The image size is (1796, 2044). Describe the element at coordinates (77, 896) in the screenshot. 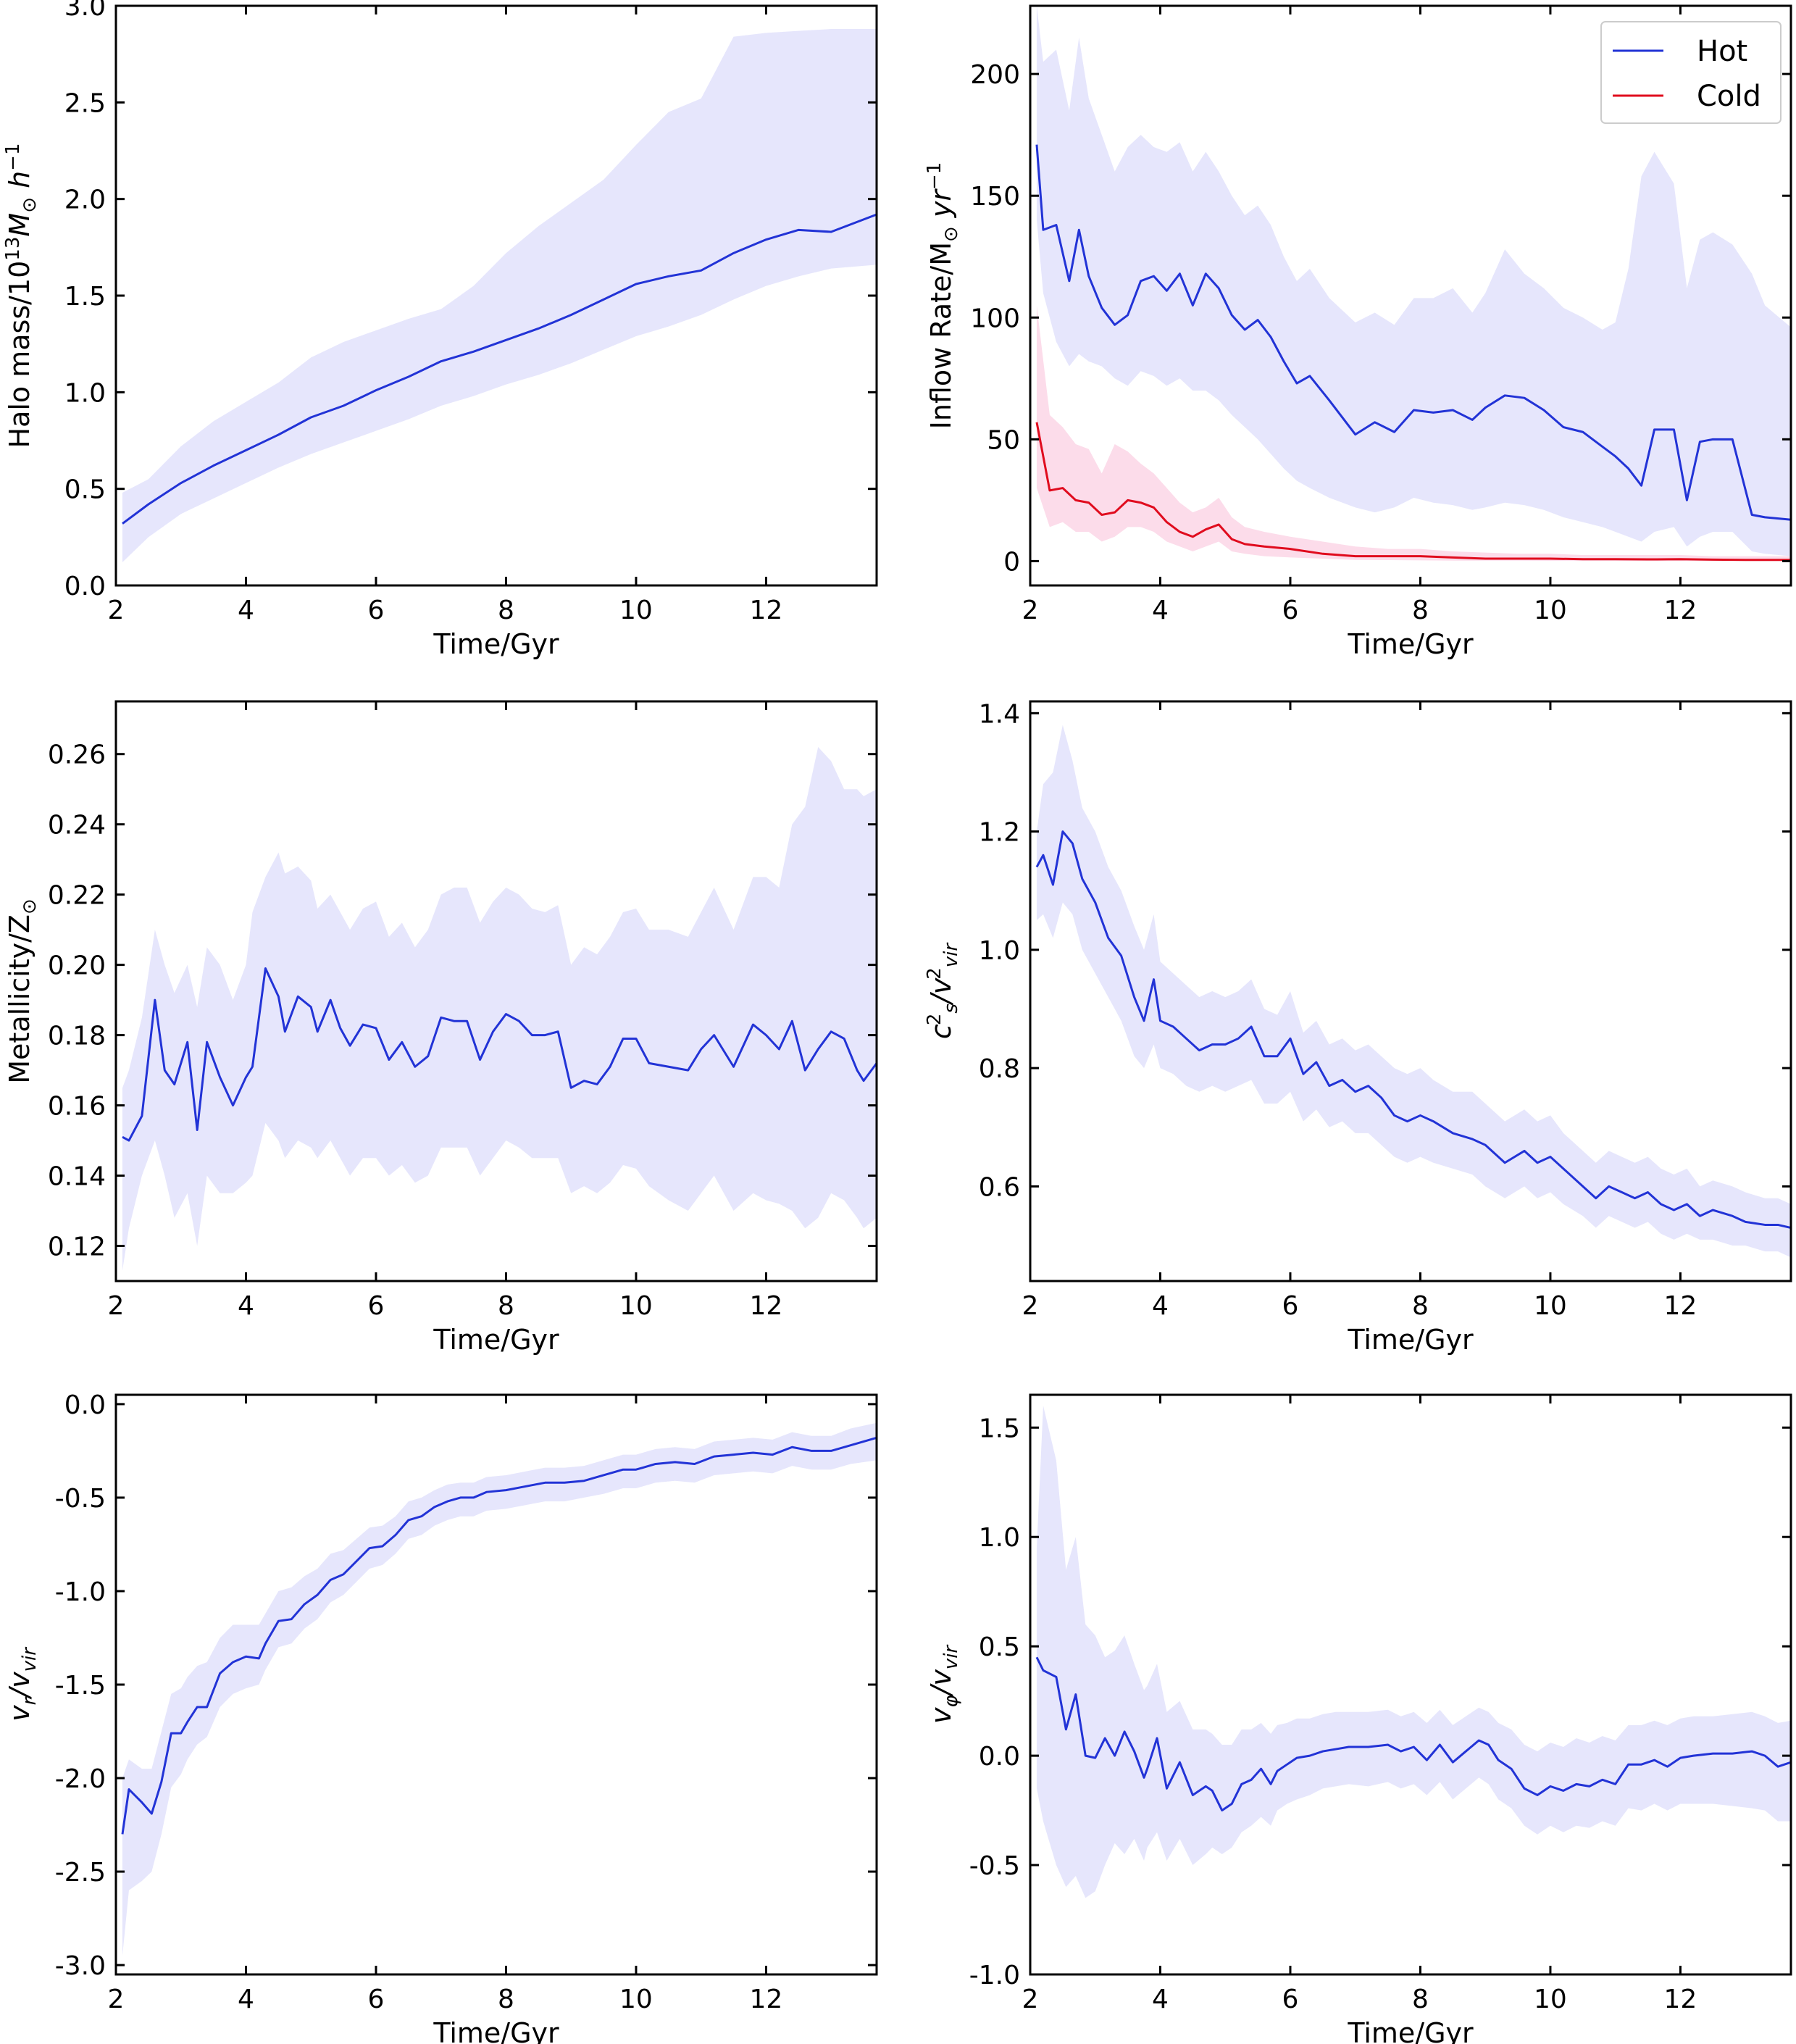

I see `y-tick-label: 0.22` at that location.